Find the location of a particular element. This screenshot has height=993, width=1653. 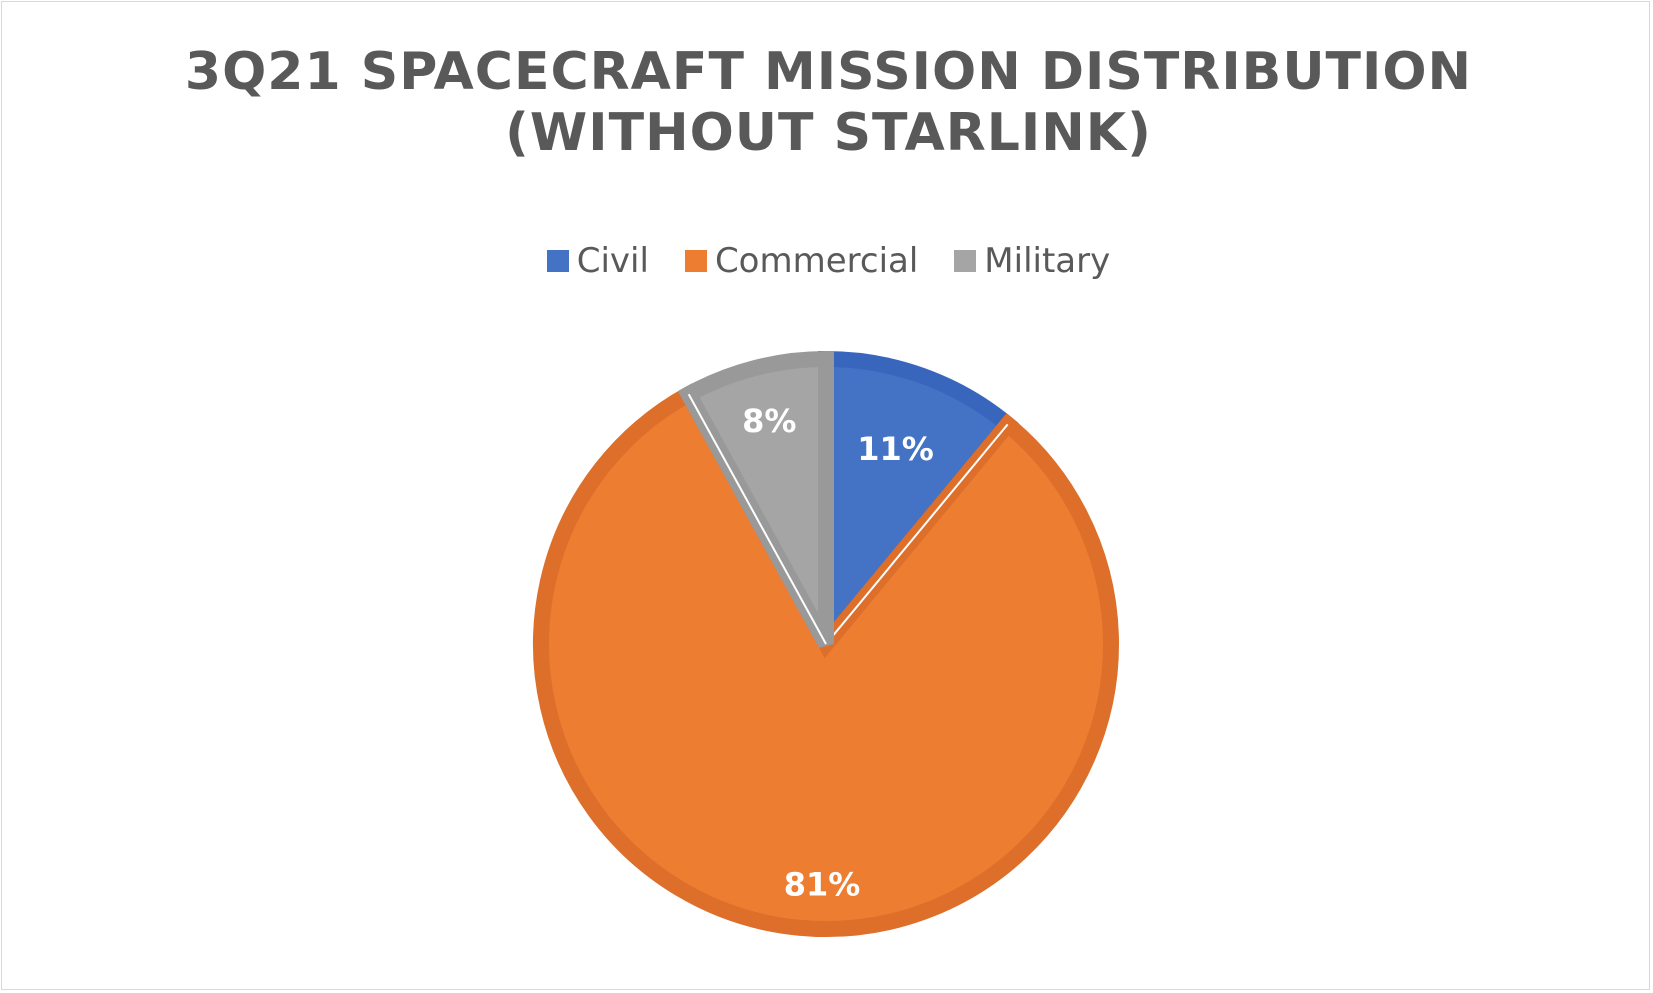

slice-separator-military is located at coordinates (757, 519).